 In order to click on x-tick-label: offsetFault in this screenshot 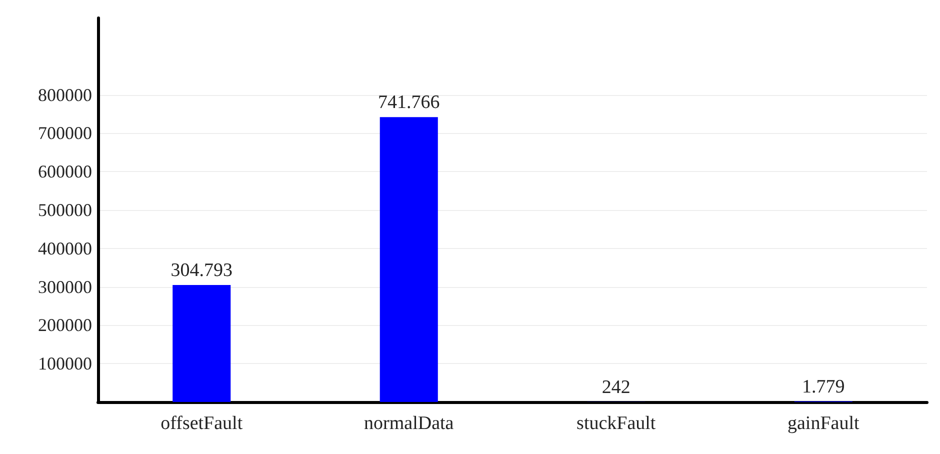, I will do `click(202, 423)`.